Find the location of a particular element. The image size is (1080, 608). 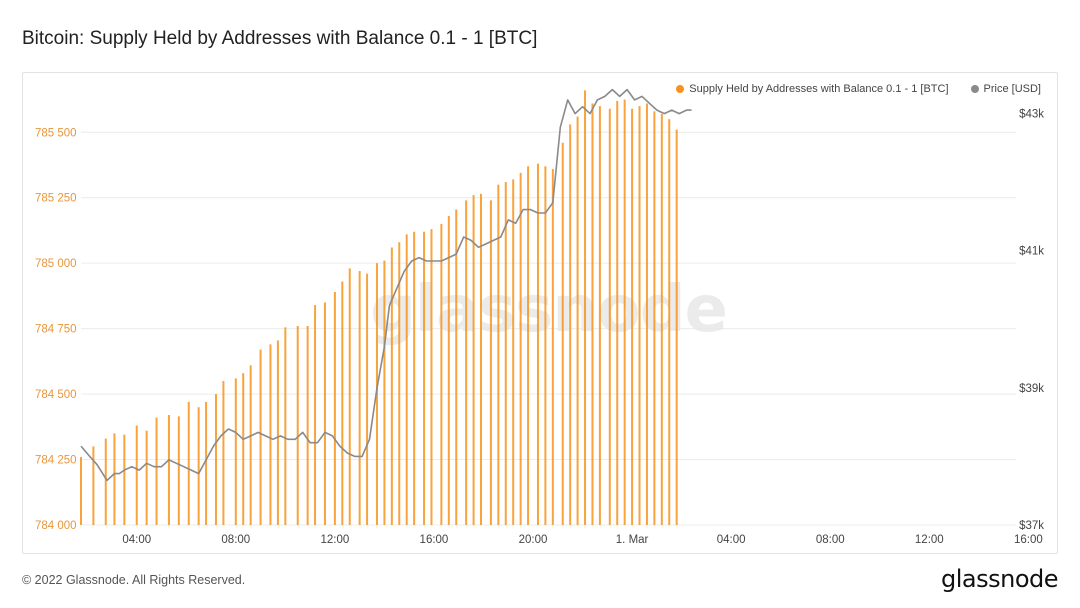

y-left-tick-label: 784 750 is located at coordinates (56, 330).